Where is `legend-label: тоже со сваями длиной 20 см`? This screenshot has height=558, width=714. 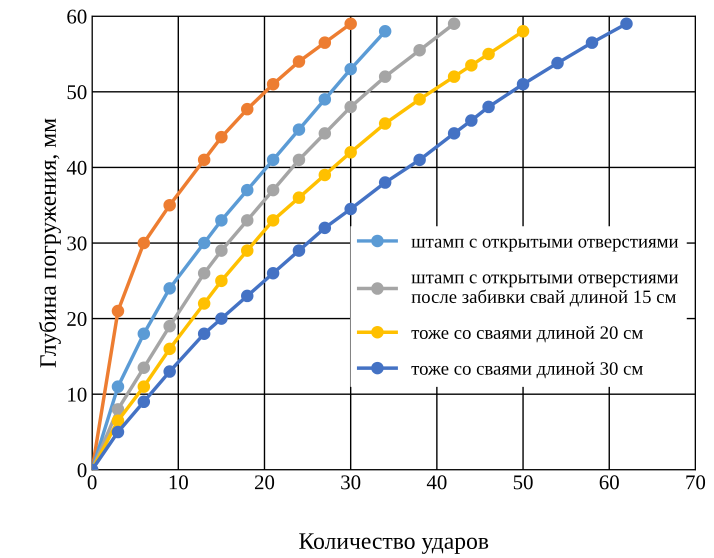
legend-label: тоже со сваями длиной 20 см is located at coordinates (527, 334).